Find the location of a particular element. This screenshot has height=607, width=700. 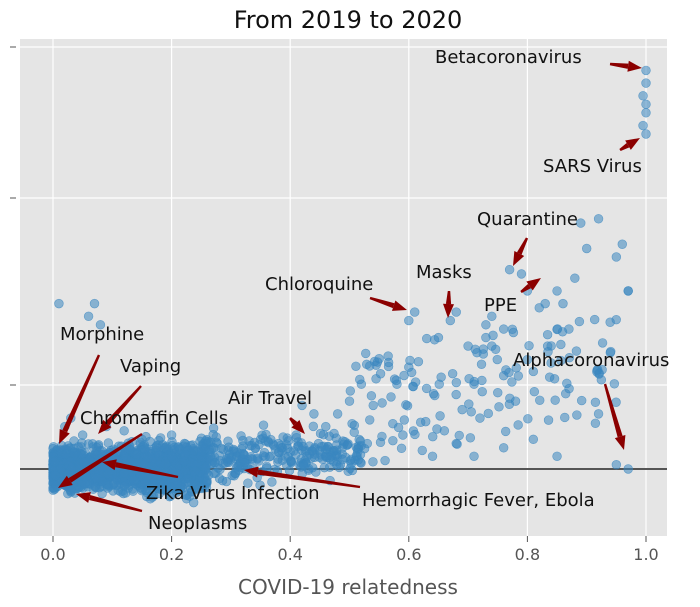

x-tick-label: 0.8 is located at coordinates (527, 554).